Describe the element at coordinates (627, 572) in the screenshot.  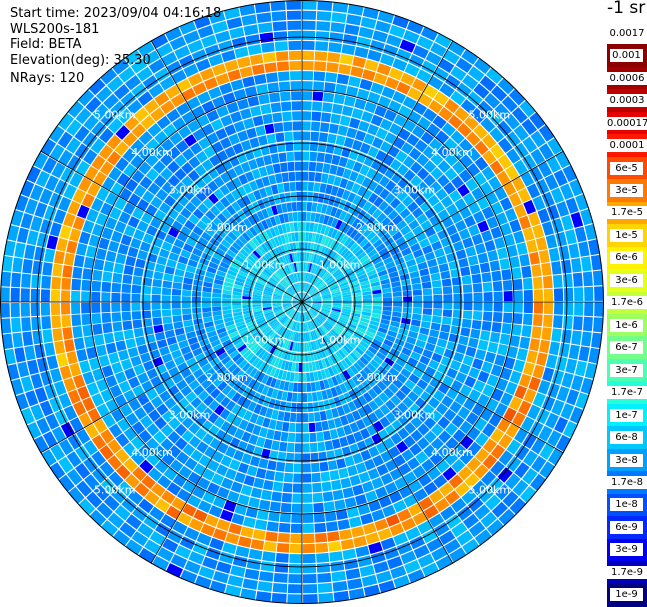
I see `colorbar-tick-label: 1.7e-9` at that location.